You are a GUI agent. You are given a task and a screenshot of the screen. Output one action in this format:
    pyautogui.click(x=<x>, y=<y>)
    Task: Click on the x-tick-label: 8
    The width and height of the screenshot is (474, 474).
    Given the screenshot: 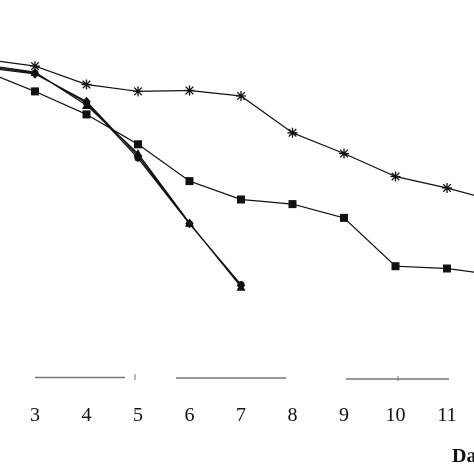 What is the action you would take?
    pyautogui.click(x=293, y=415)
    